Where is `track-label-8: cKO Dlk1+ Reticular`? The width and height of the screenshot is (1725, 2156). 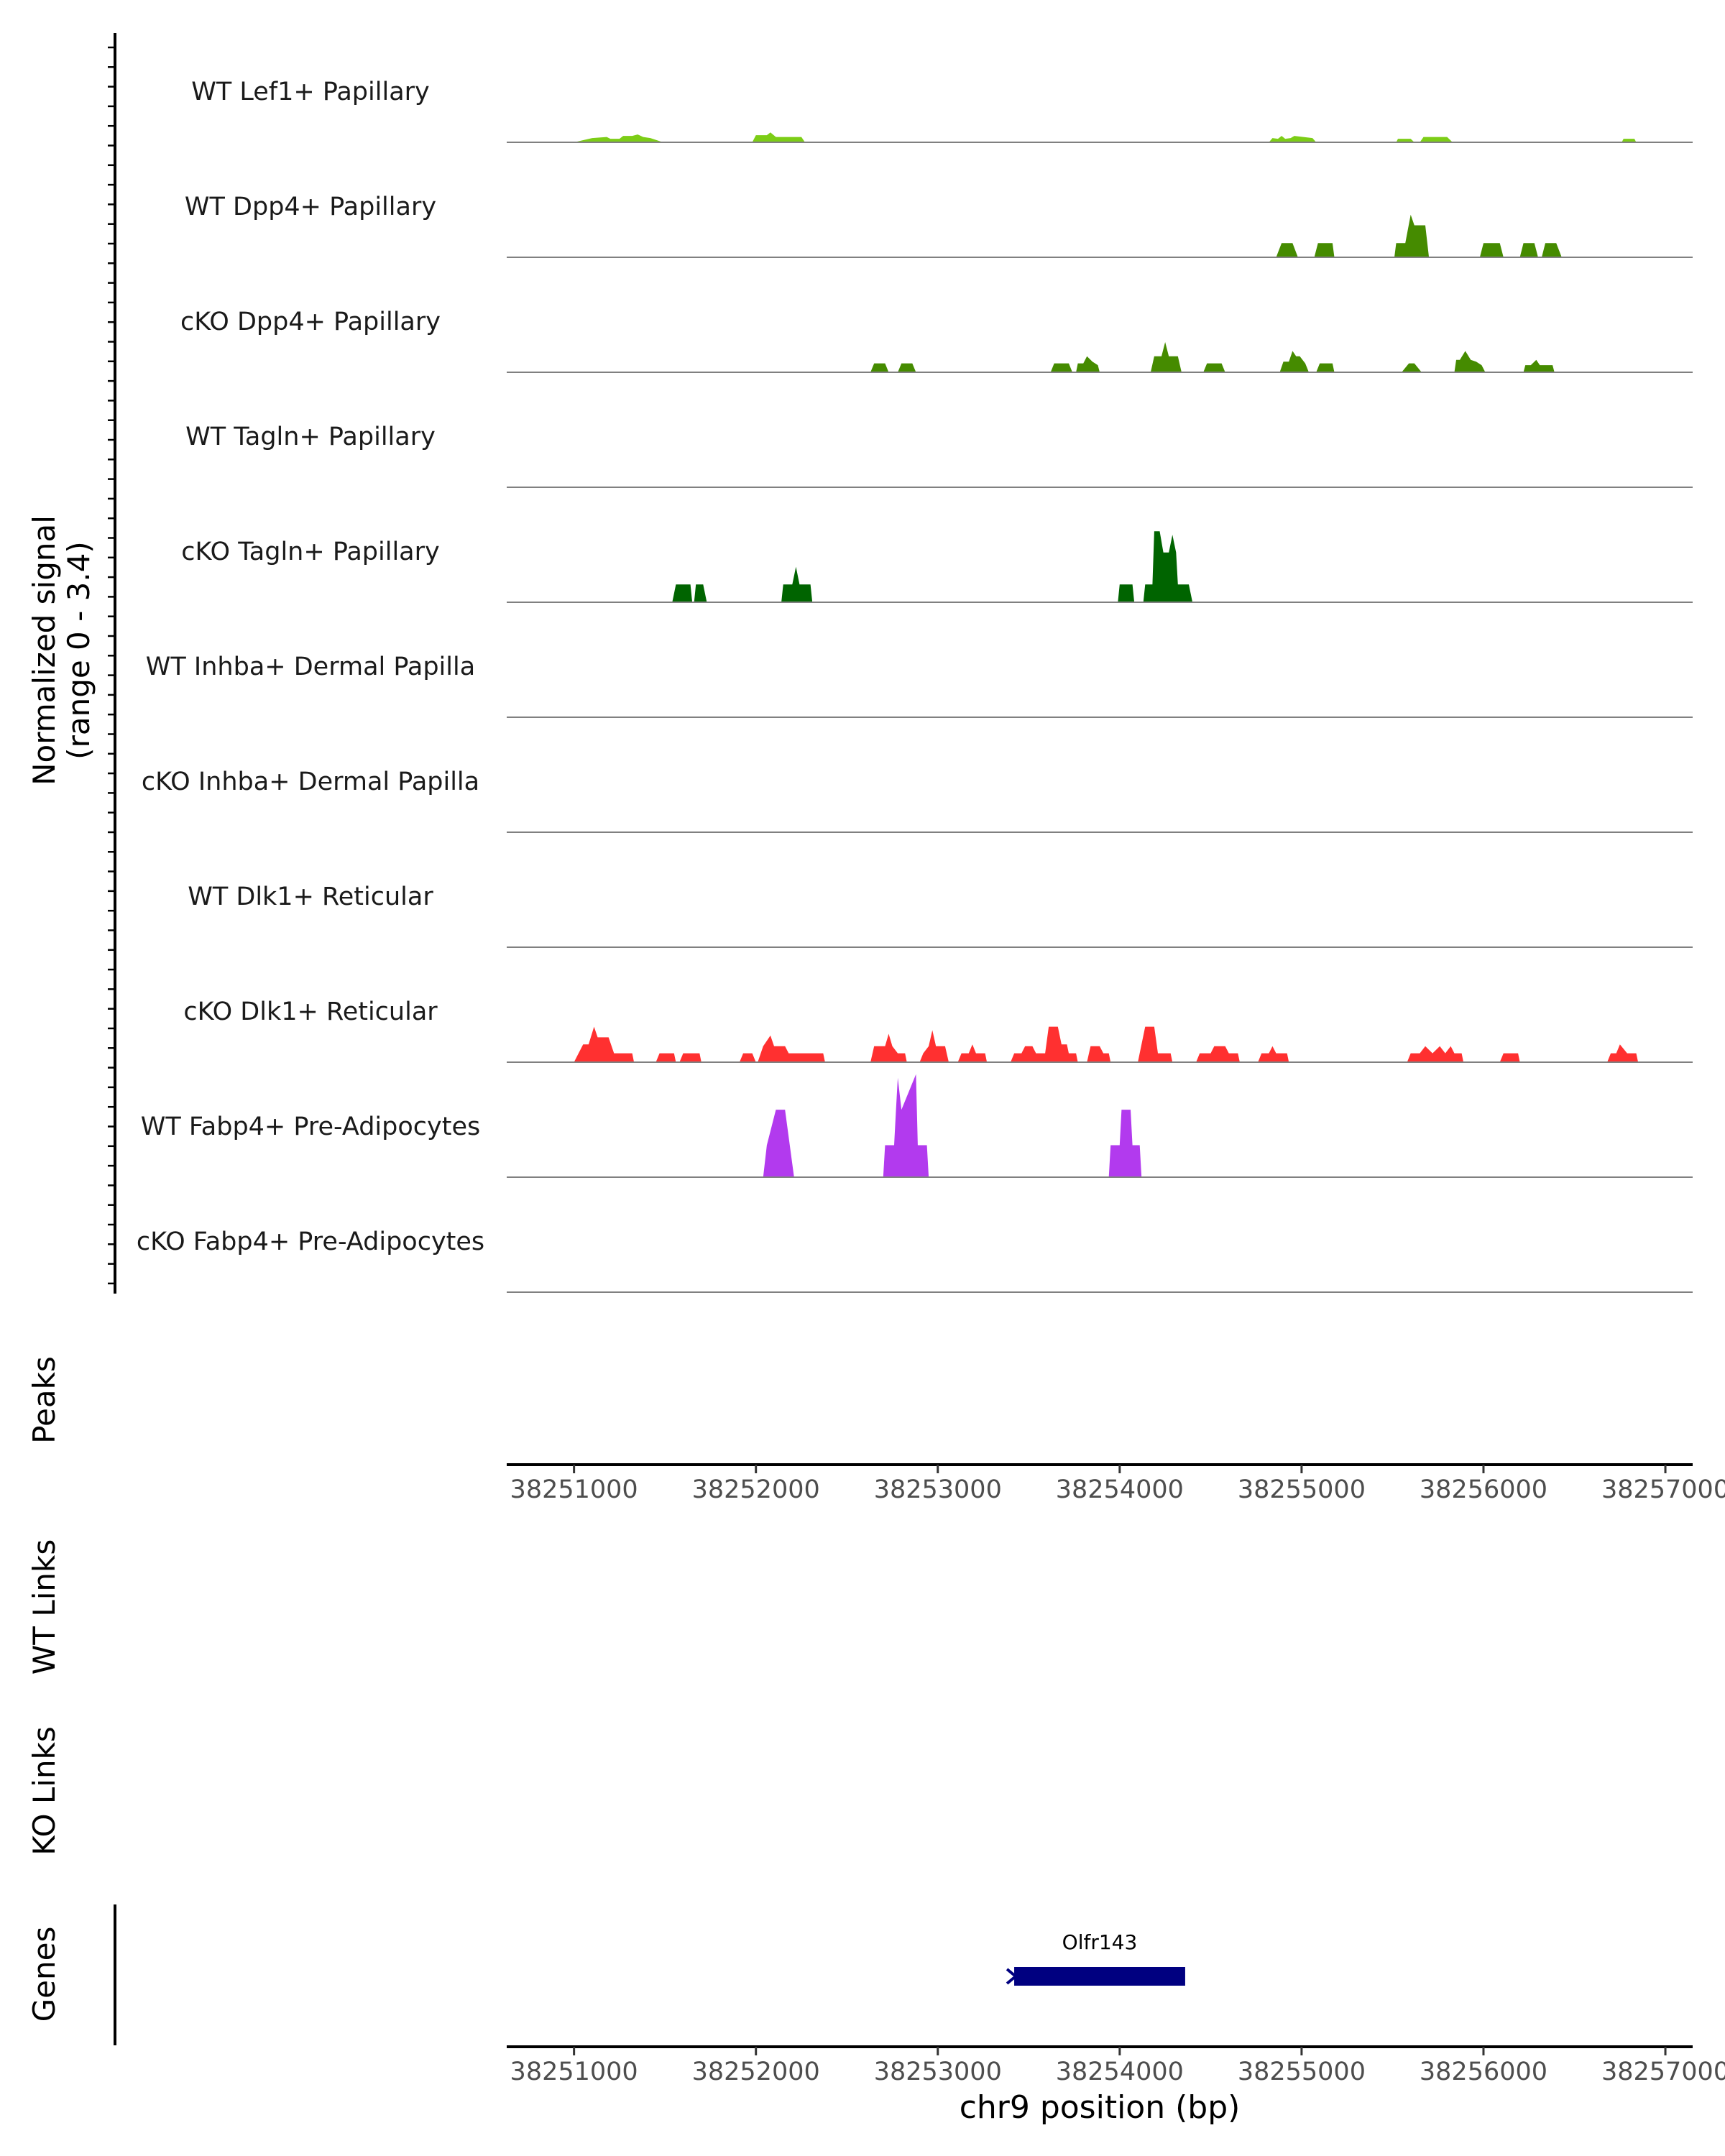
track-label-8: cKO Dlk1+ Reticular is located at coordinates (310, 1012).